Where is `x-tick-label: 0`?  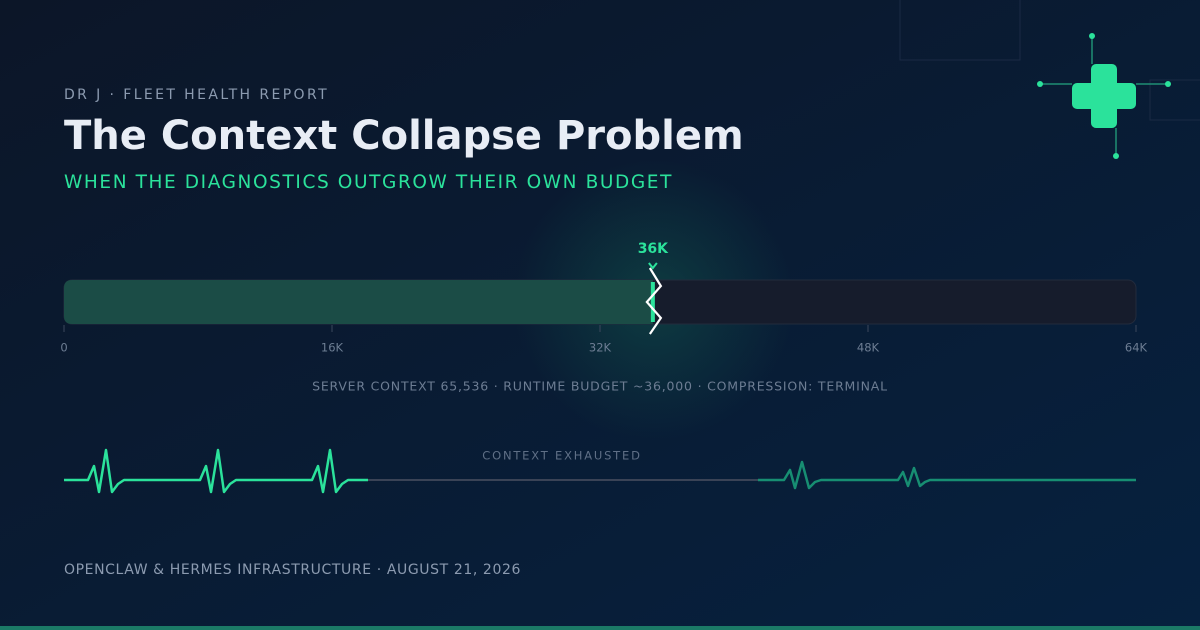
x-tick-label: 0 is located at coordinates (63, 348).